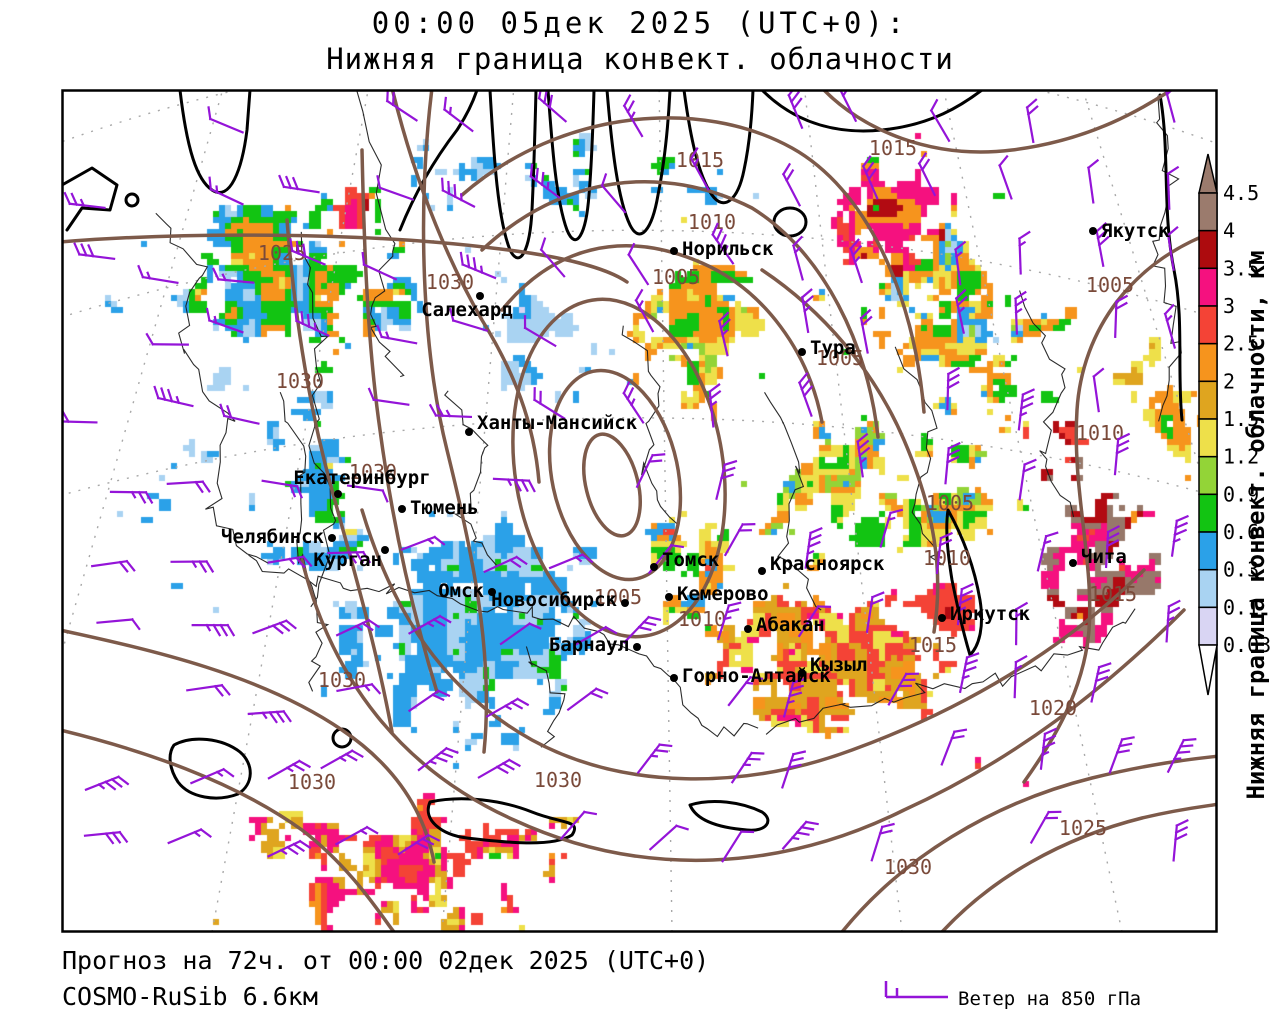 Image resolution: width=1280 pixels, height=1024 pixels. I want to click on colorbar-tick-label: 3.5, so click(1241, 268).